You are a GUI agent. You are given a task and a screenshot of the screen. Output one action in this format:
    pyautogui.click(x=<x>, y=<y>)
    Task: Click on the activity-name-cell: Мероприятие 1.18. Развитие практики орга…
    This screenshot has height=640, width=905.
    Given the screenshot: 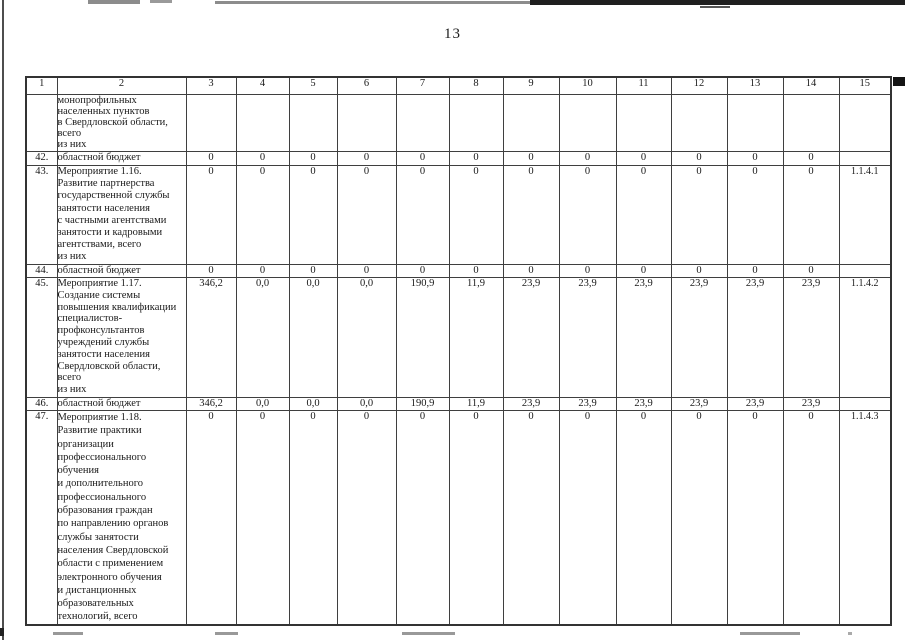 What is the action you would take?
    pyautogui.click(x=121, y=517)
    